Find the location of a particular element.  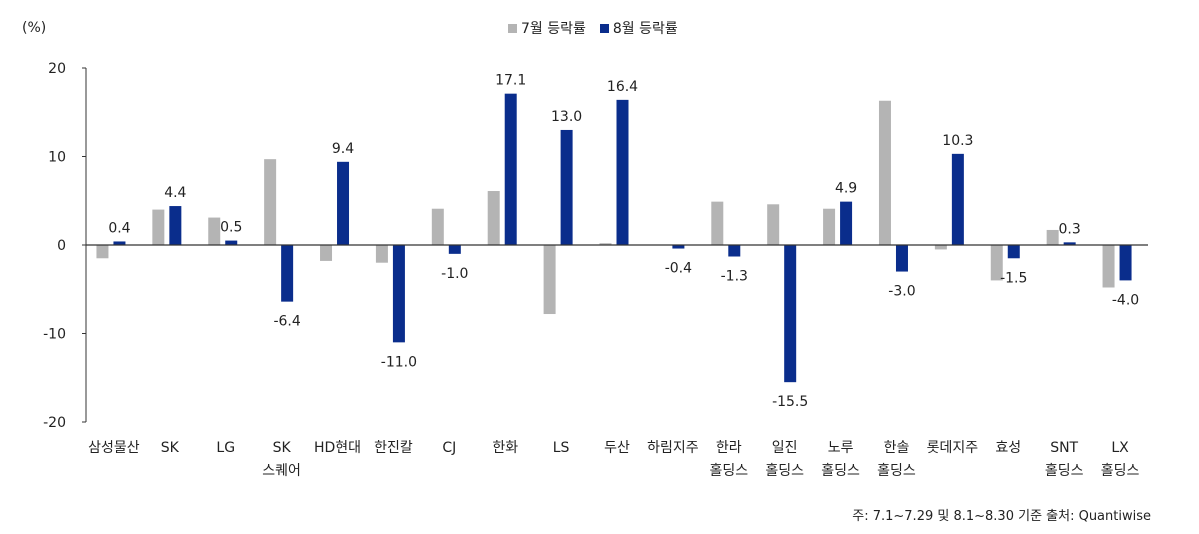

data-label: -3.0 is located at coordinates (901, 292).